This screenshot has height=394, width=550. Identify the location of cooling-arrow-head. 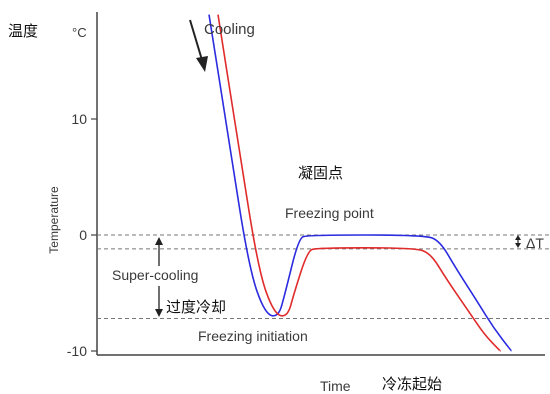
(202, 64).